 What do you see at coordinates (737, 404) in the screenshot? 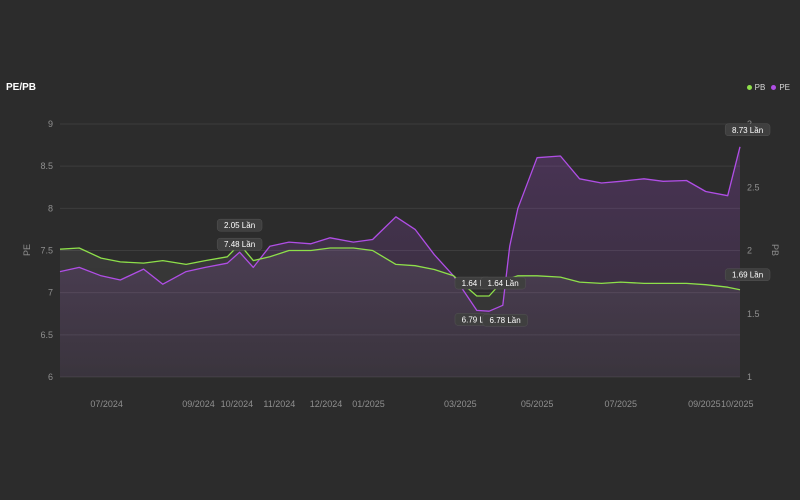
I see `x-tick-label: 10/2025` at bounding box center [737, 404].